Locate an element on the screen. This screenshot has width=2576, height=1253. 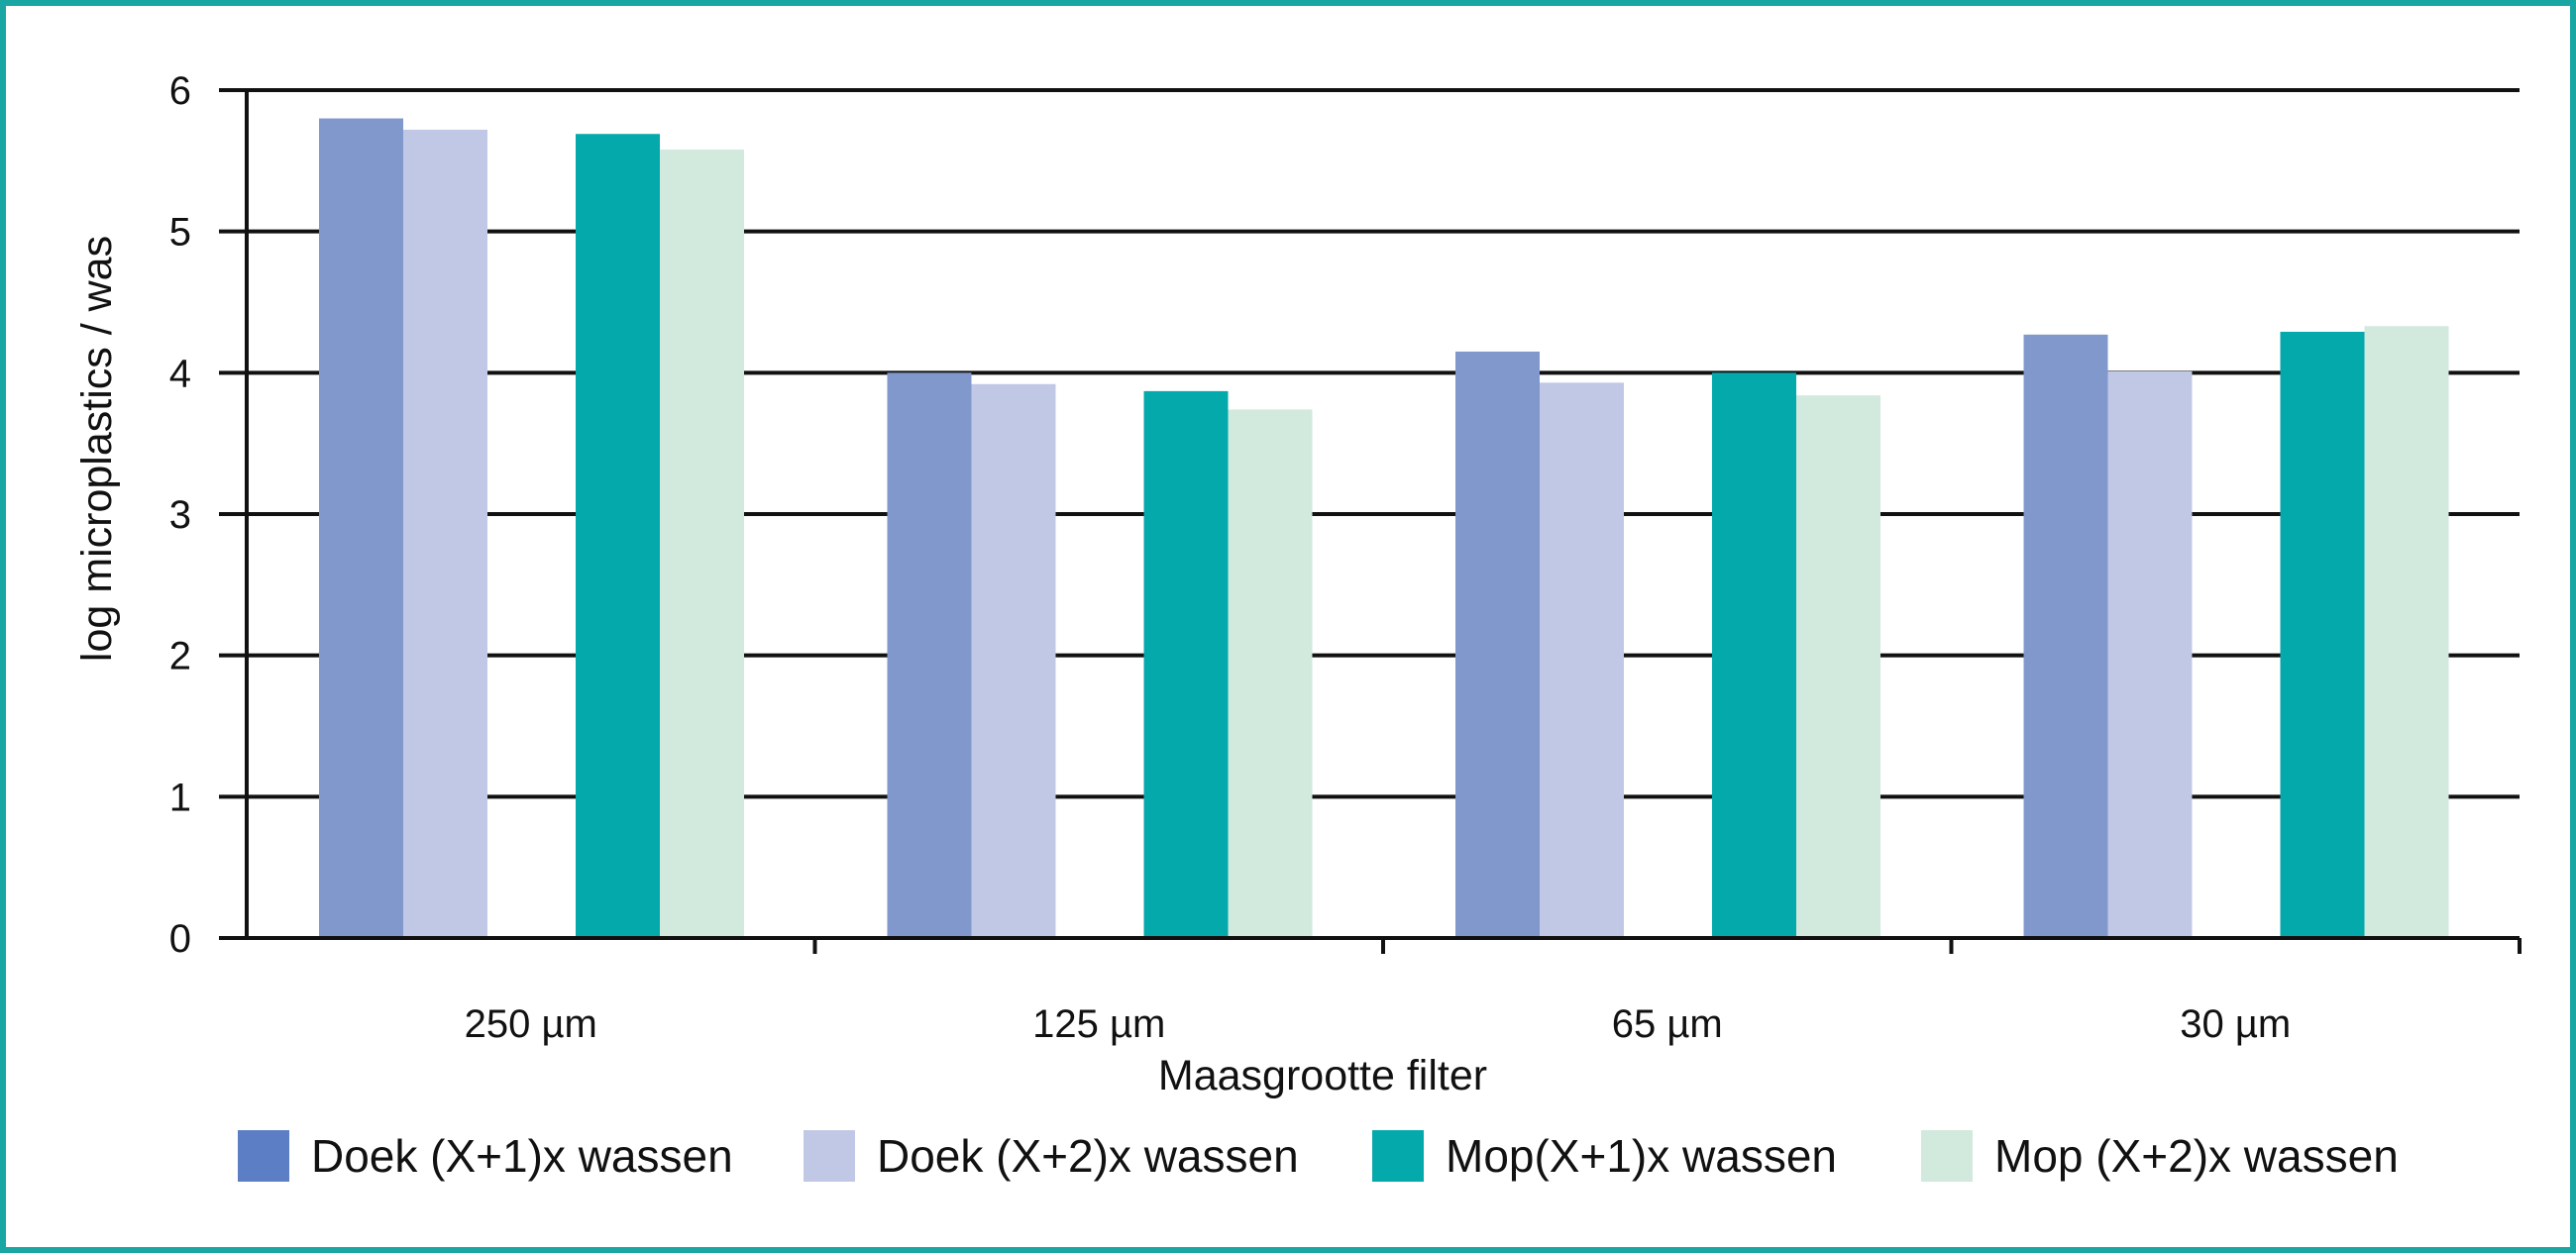
y-tick-label: 5 is located at coordinates (180, 233).